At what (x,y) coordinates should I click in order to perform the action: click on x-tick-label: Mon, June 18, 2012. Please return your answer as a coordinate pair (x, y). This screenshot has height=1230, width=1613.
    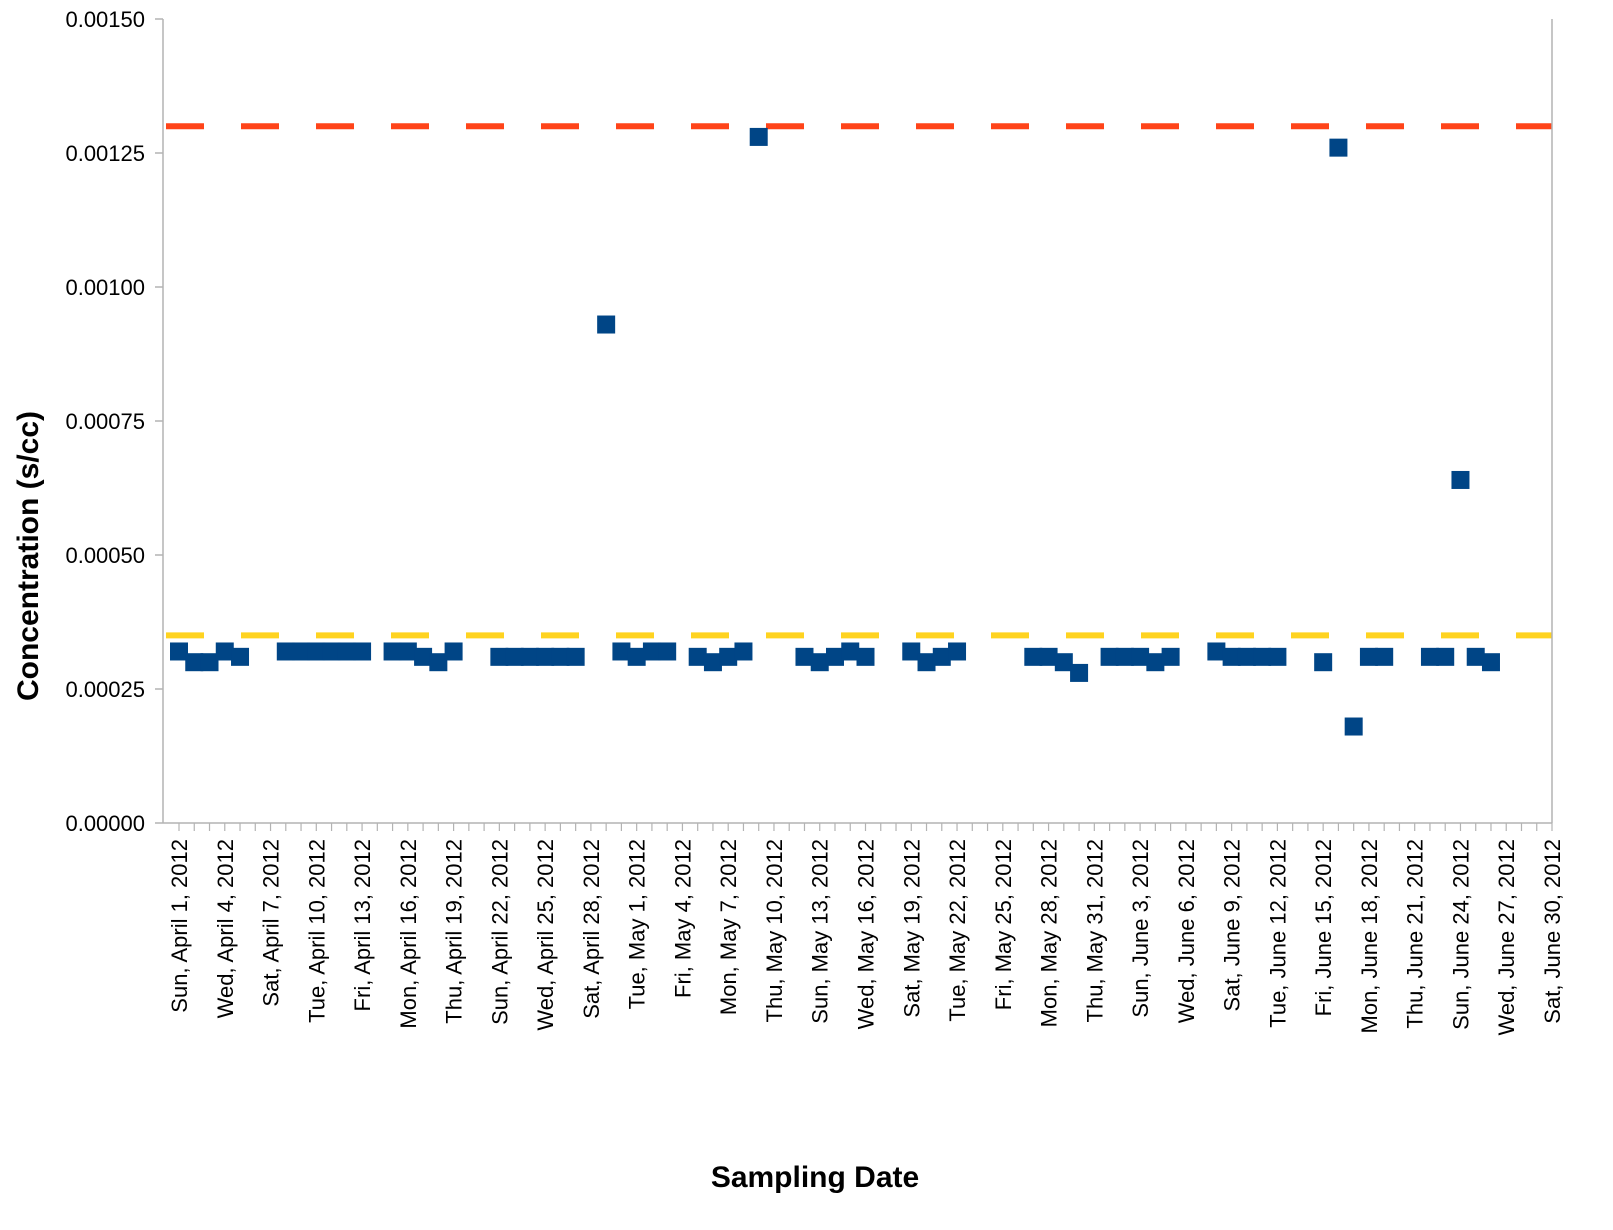
    Looking at the image, I should click on (1369, 936).